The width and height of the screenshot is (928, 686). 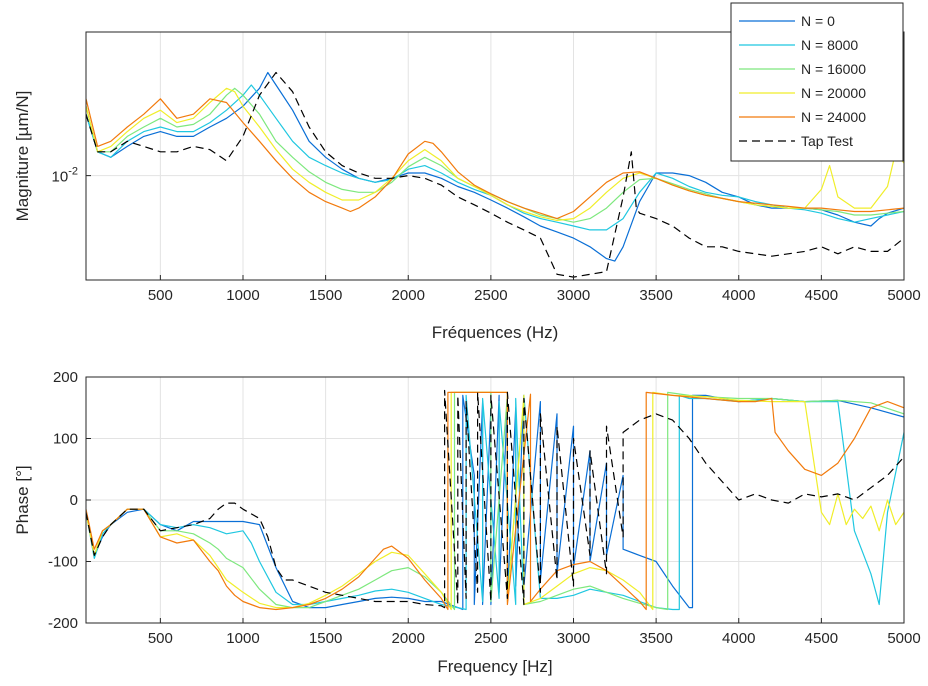 I want to click on magnitude-y-ticks: 10-2, so click(x=71, y=176).